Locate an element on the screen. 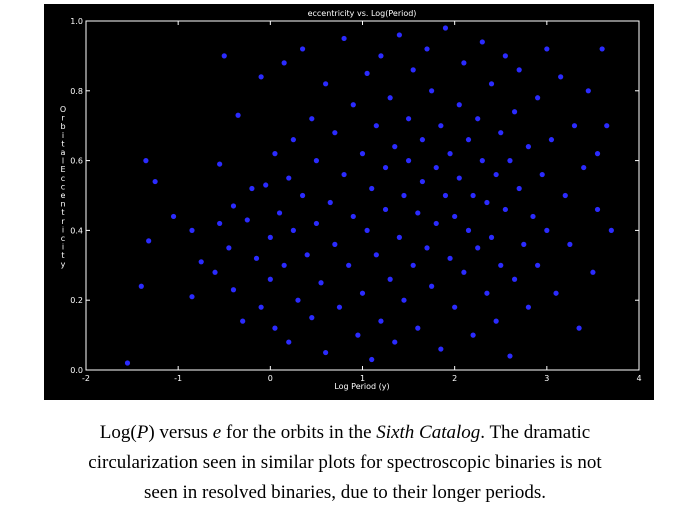 The height and width of the screenshot is (517, 690). y-axis-title-letter: O is located at coordinates (63, 109).